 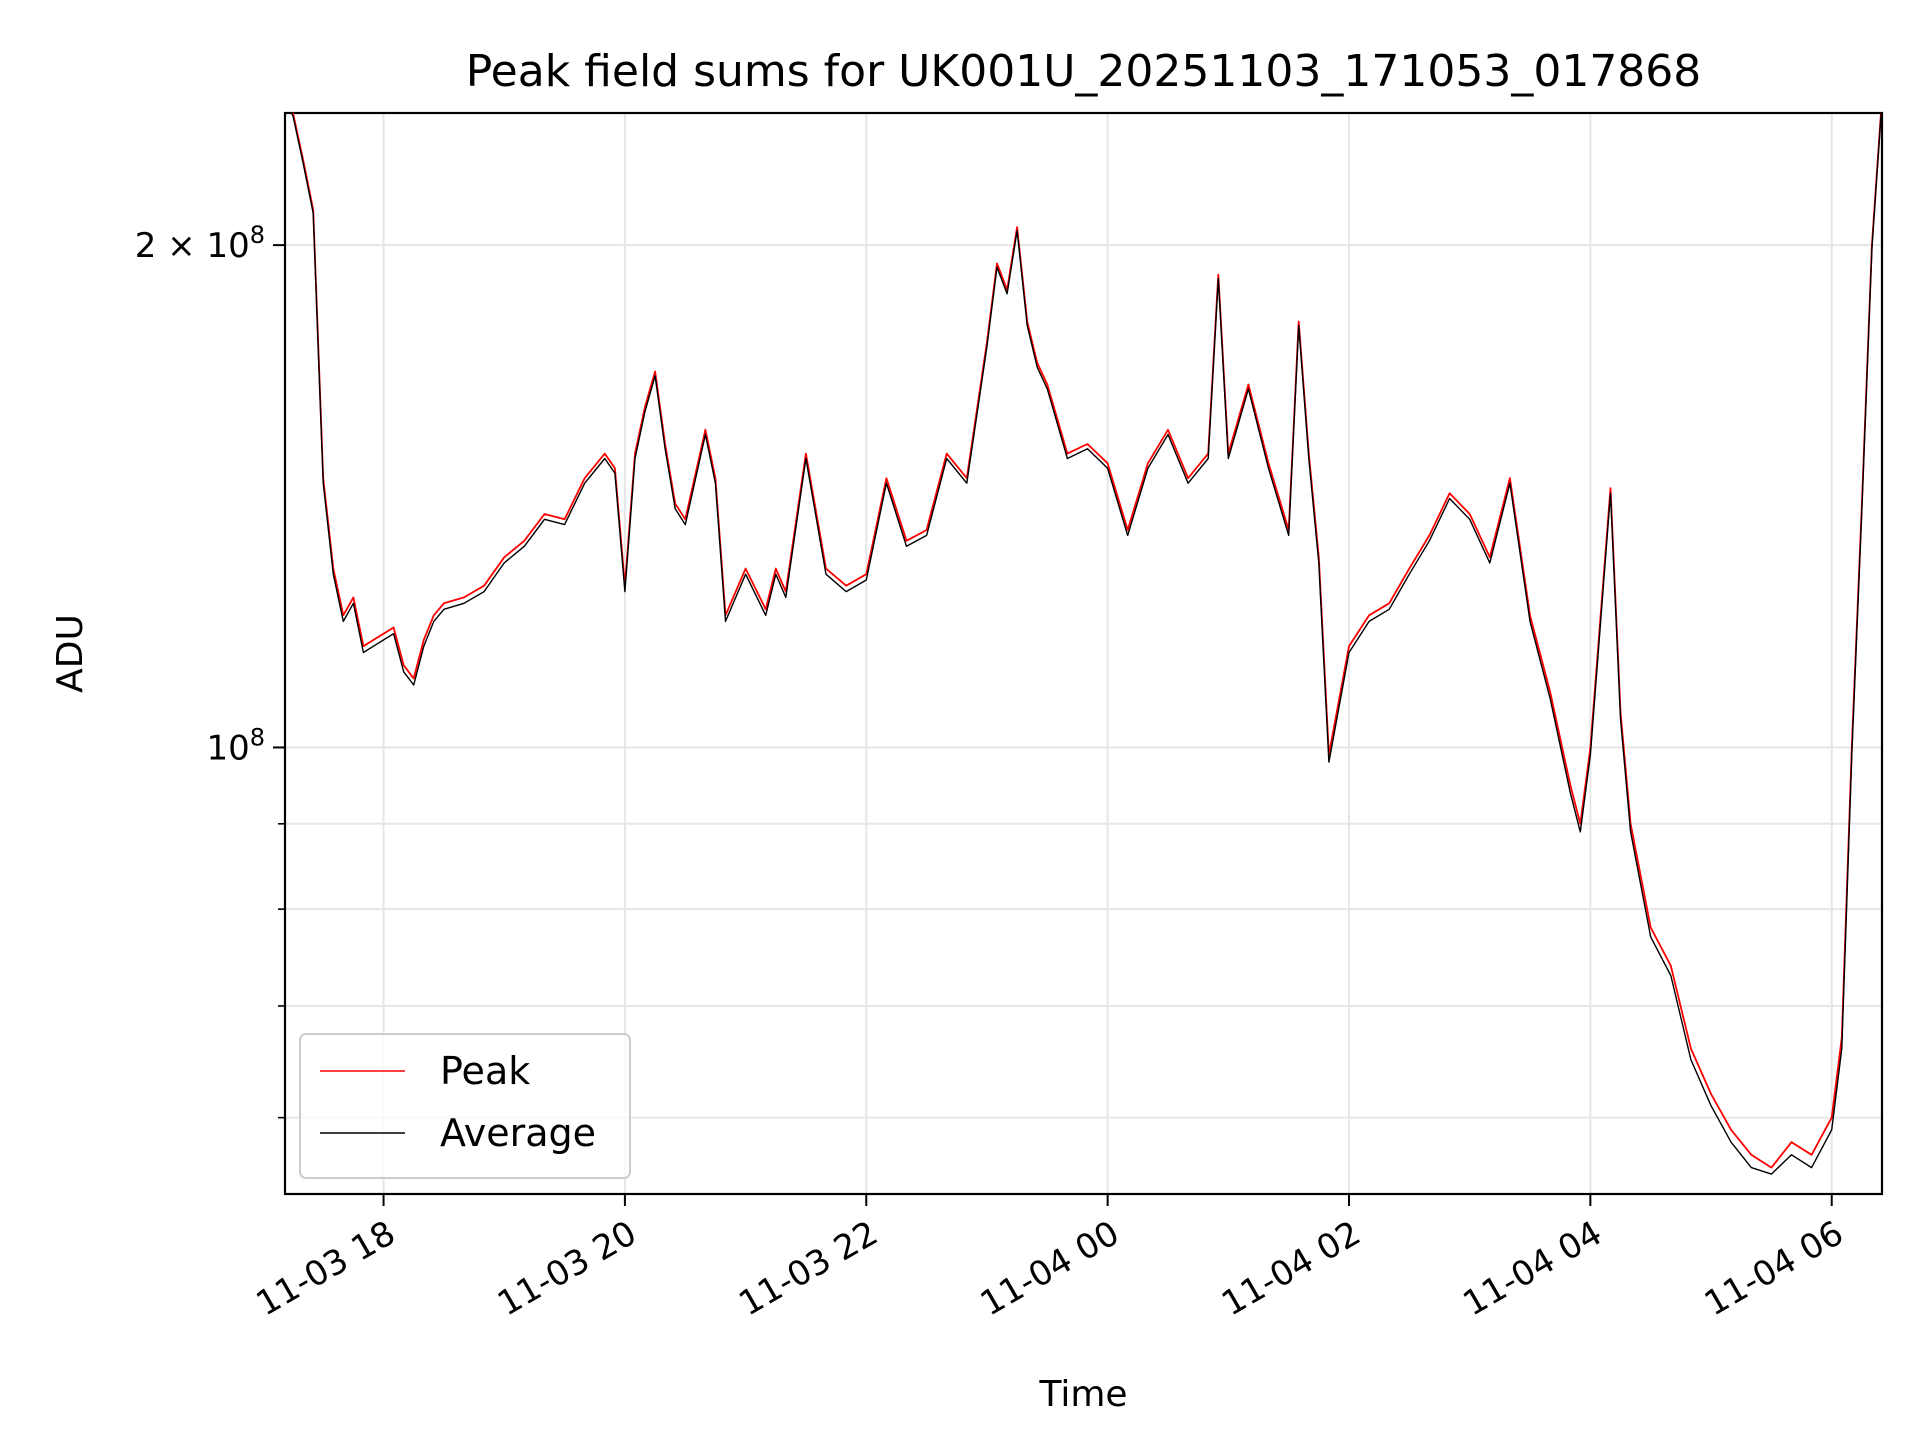 What do you see at coordinates (235, 745) in the screenshot?
I see `y-tick-label: 108` at bounding box center [235, 745].